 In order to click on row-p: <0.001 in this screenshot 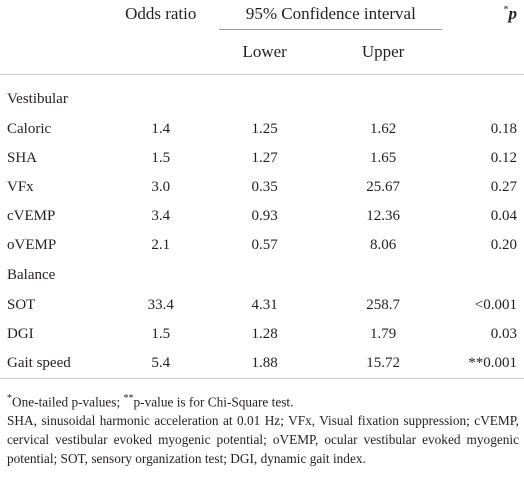, I will do `click(495, 304)`.